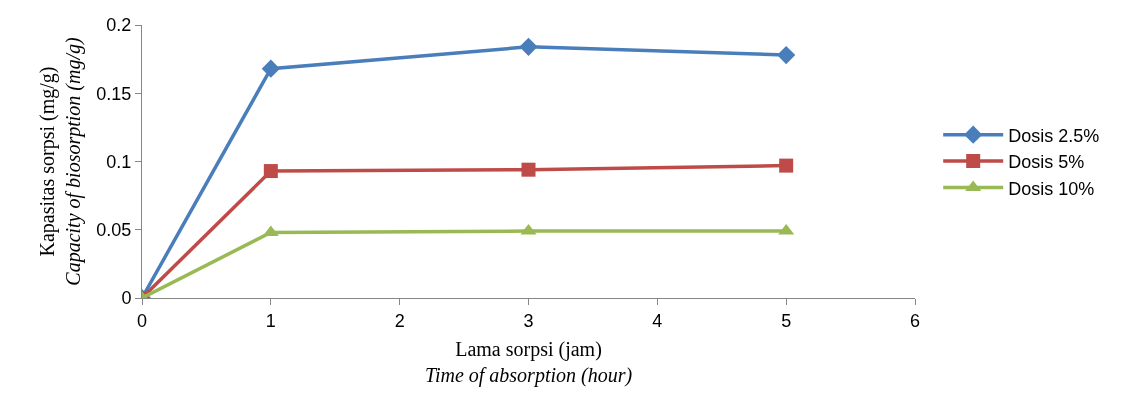  Describe the element at coordinates (114, 230) in the screenshot. I see `y-tick-label: 0.05` at that location.